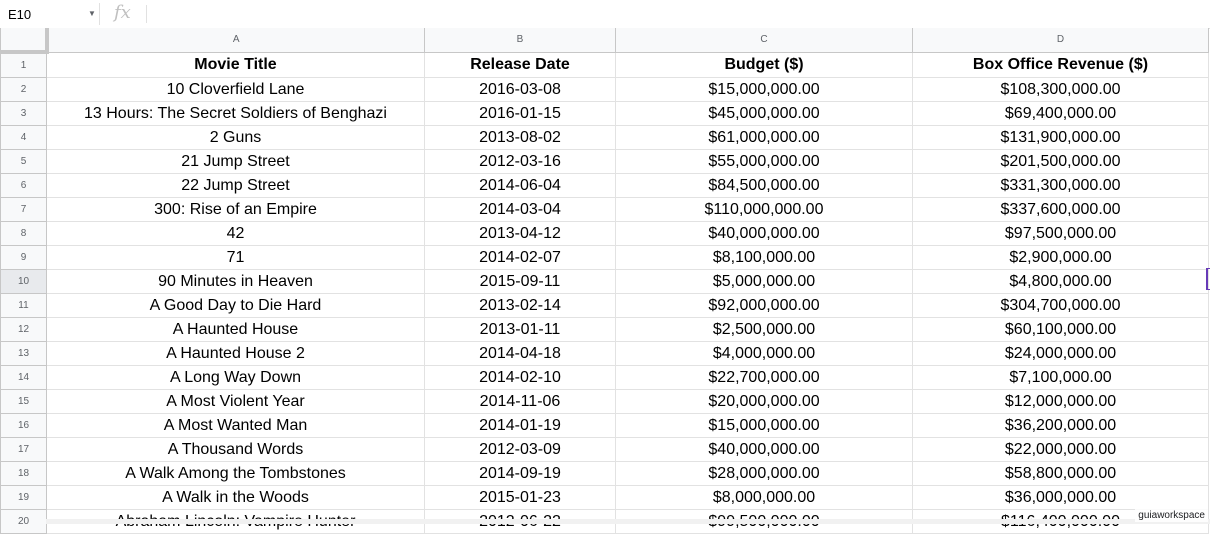 The width and height of the screenshot is (1210, 534). I want to click on cell-b: 2013-04-12, so click(520, 233).